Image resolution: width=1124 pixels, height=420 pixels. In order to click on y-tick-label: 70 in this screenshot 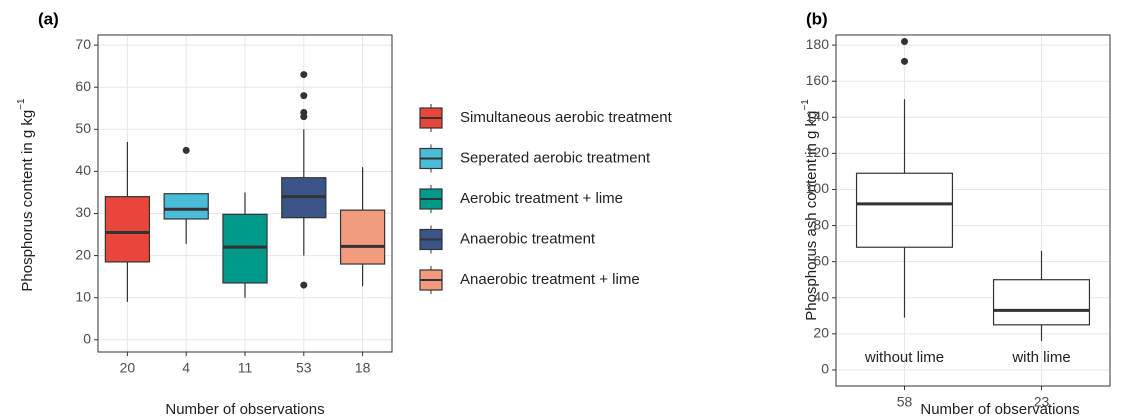, I will do `click(83, 44)`.